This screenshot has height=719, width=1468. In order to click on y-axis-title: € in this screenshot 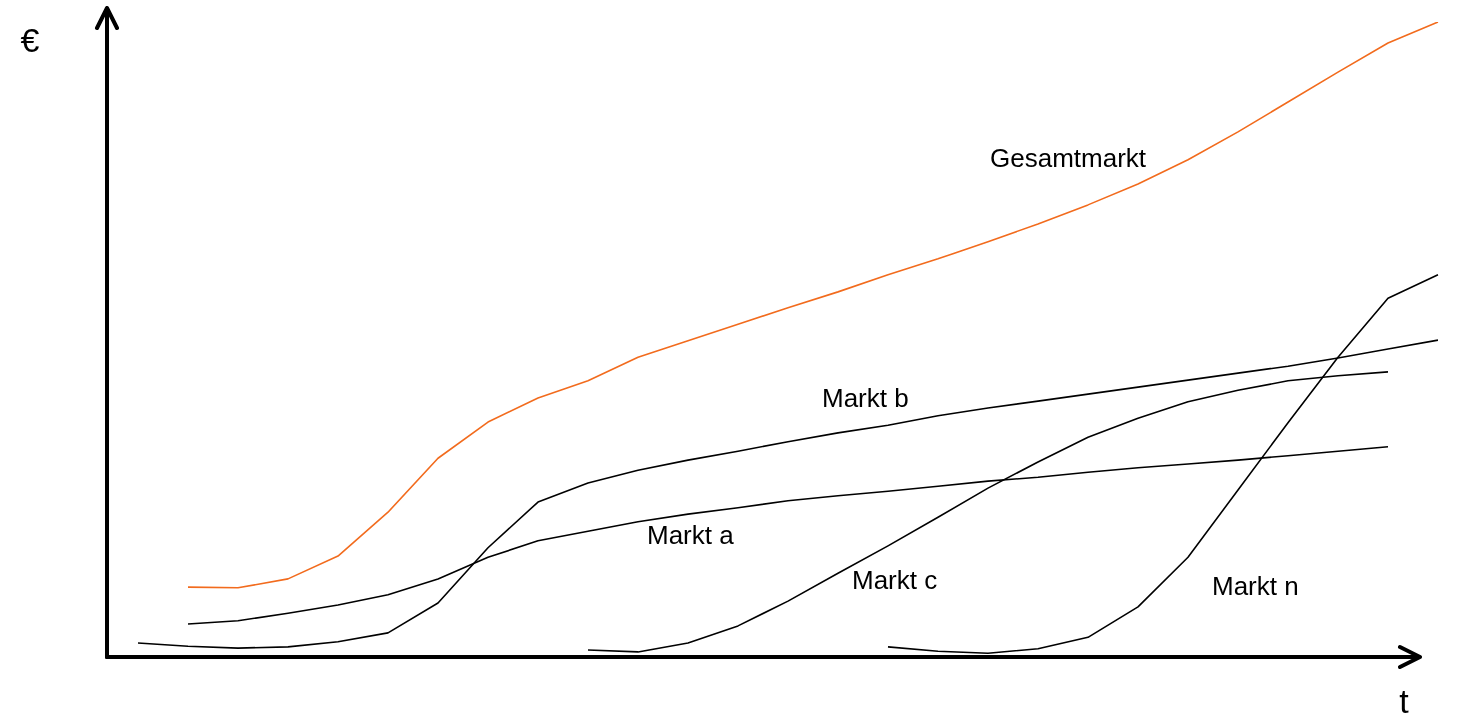, I will do `click(30, 40)`.